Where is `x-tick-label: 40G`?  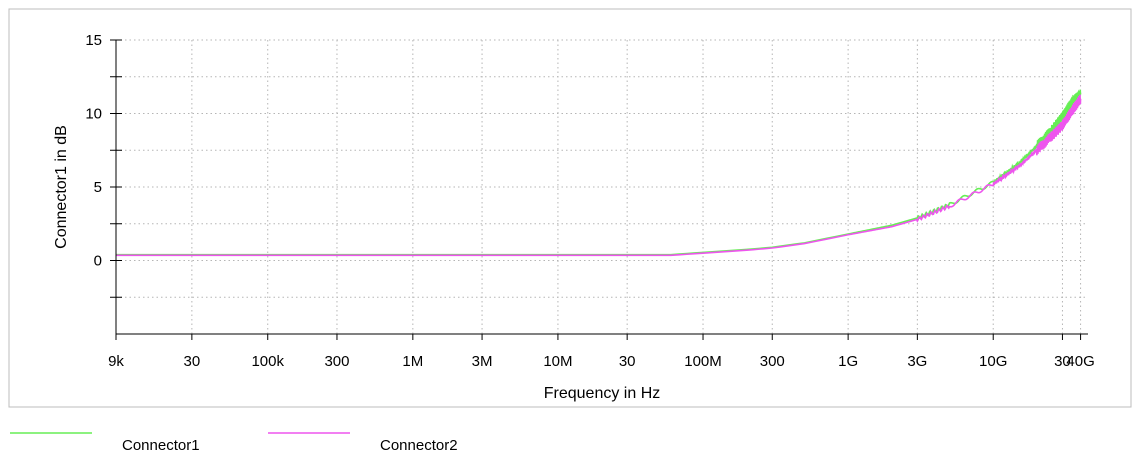
x-tick-label: 40G is located at coordinates (1080, 361).